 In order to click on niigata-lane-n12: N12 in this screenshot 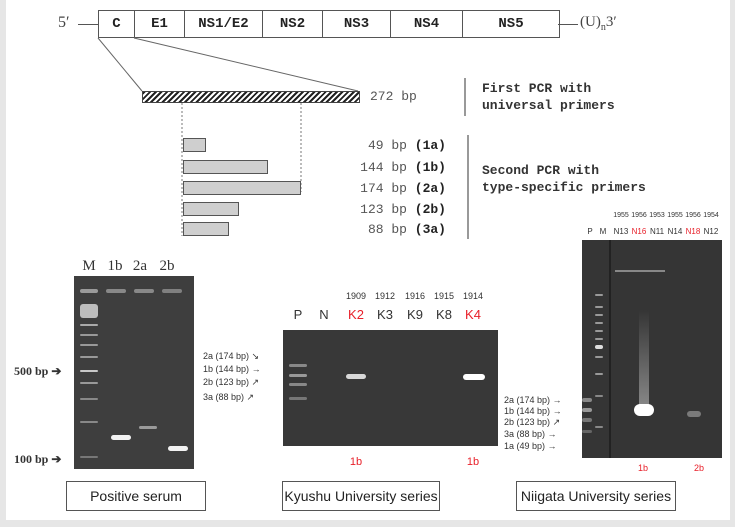, I will do `click(711, 231)`.